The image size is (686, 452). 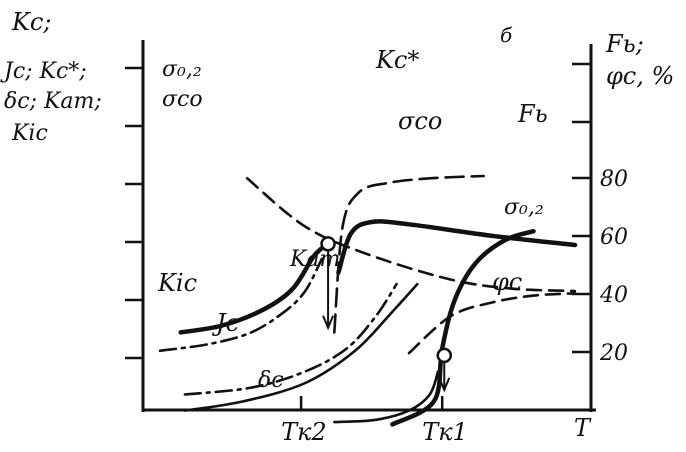 What do you see at coordinates (314, 259) in the screenshot?
I see `marker-label-kat: Kат` at bounding box center [314, 259].